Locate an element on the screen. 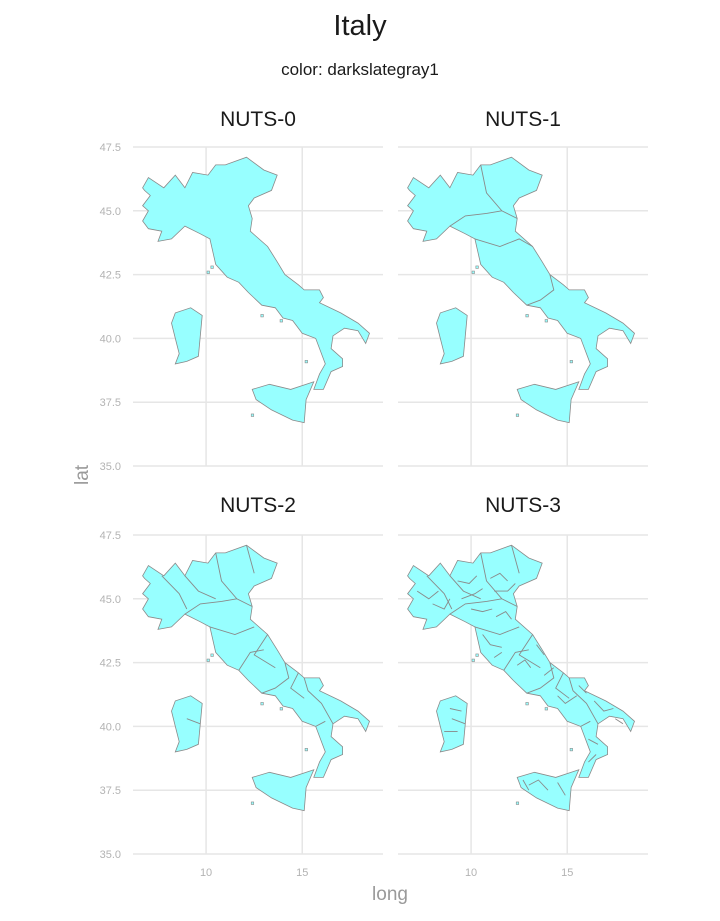 The width and height of the screenshot is (720, 921). y-tick-label: 47.5 is located at coordinates (110, 536).